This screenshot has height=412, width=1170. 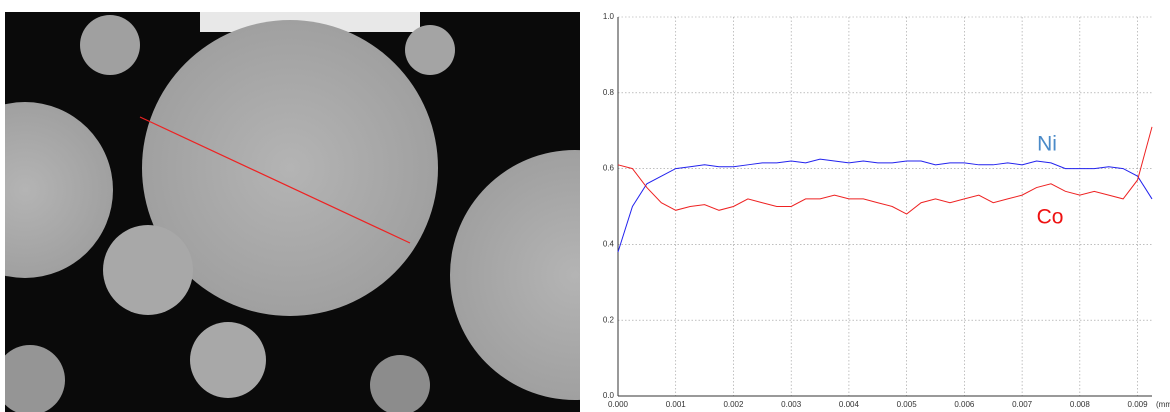 What do you see at coordinates (609, 319) in the screenshot?
I see `y-tick-label: 0.2` at bounding box center [609, 319].